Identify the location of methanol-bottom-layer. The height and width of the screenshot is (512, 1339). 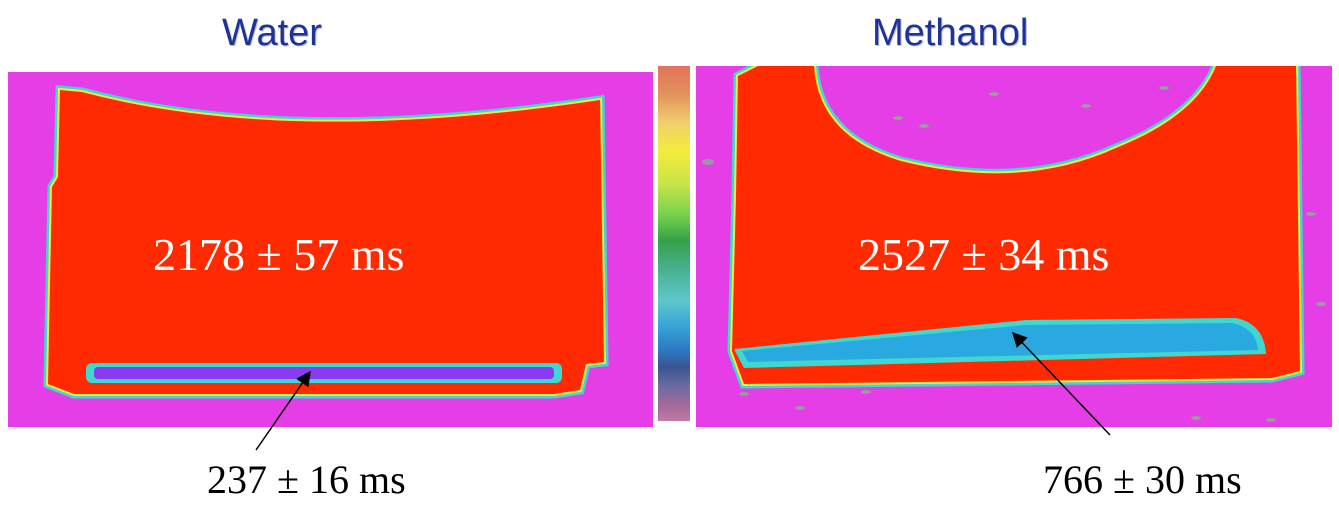
(1000, 342).